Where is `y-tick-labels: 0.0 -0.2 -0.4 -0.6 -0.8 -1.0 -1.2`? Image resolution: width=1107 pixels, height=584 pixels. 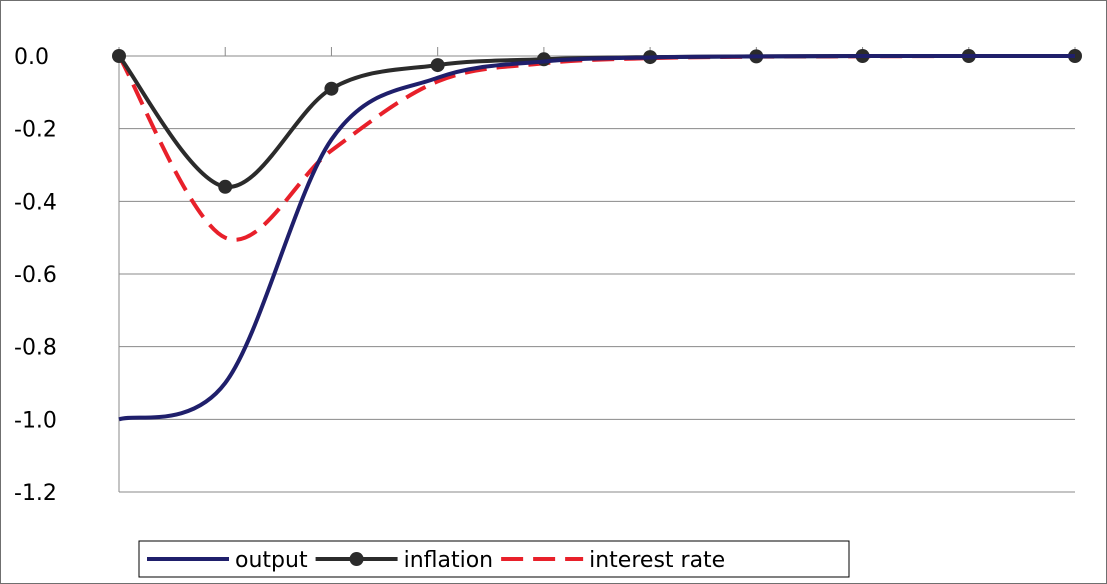 y-tick-labels: 0.0 -0.2 -0.4 -0.6 -0.8 -1.0 -1.2 is located at coordinates (35, 275).